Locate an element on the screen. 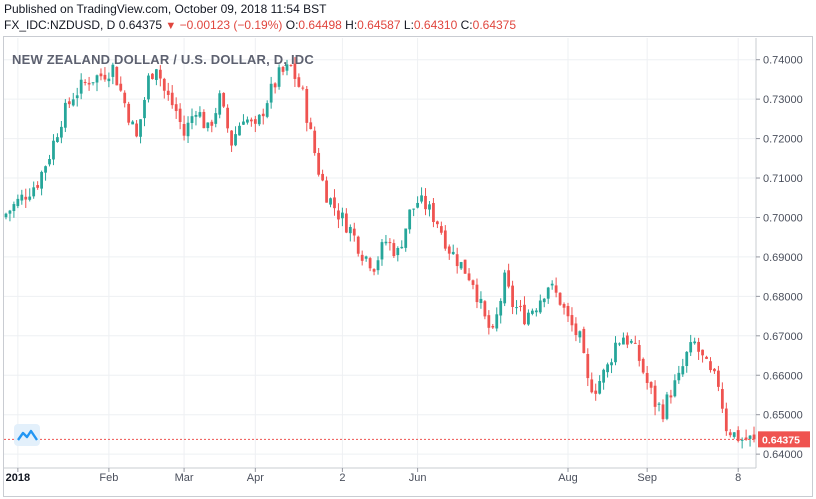 The width and height of the screenshot is (816, 499). y-tick-label: 0.64000 is located at coordinates (783, 455).